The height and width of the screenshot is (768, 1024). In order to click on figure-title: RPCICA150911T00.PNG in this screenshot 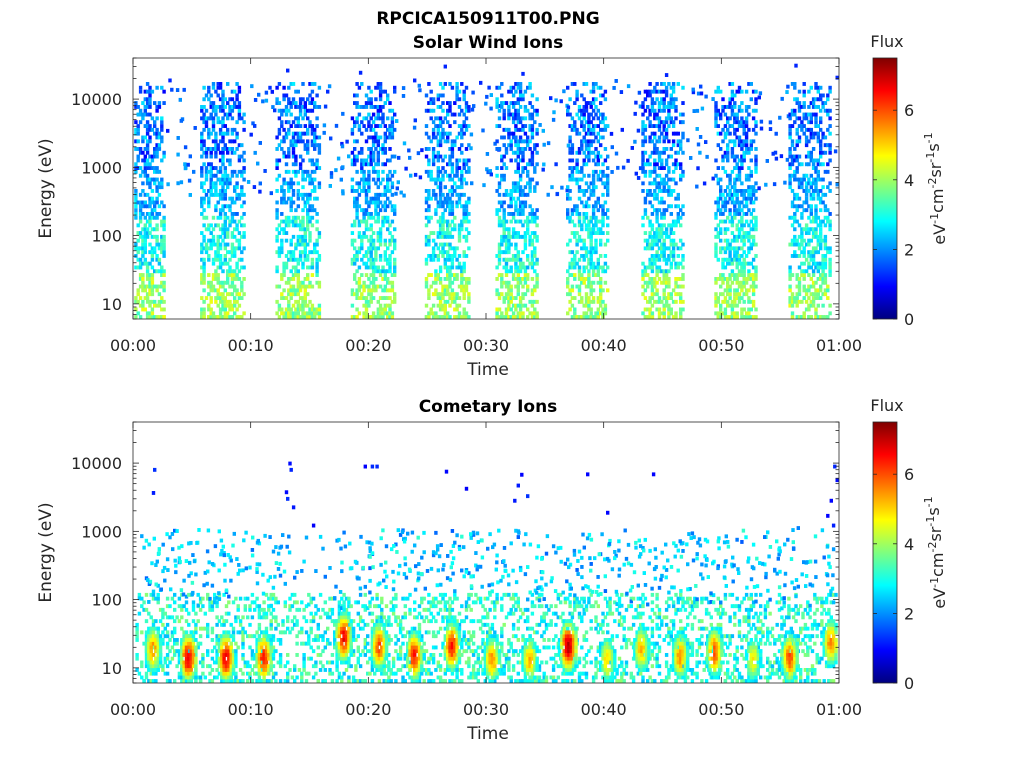, I will do `click(487, 19)`.